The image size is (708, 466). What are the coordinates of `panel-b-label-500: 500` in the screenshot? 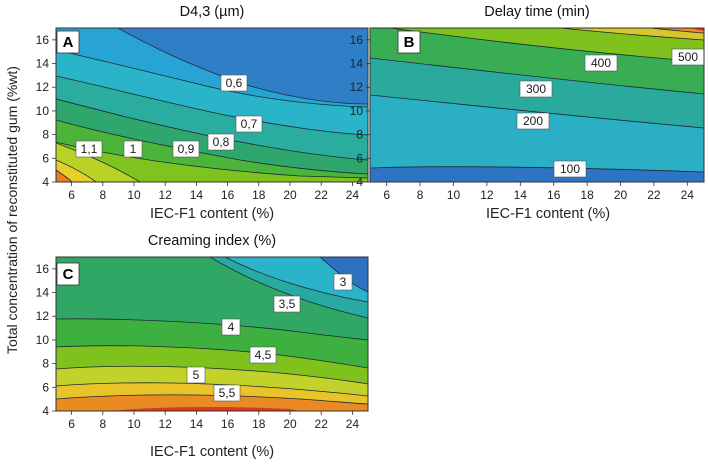 It's located at (688, 57).